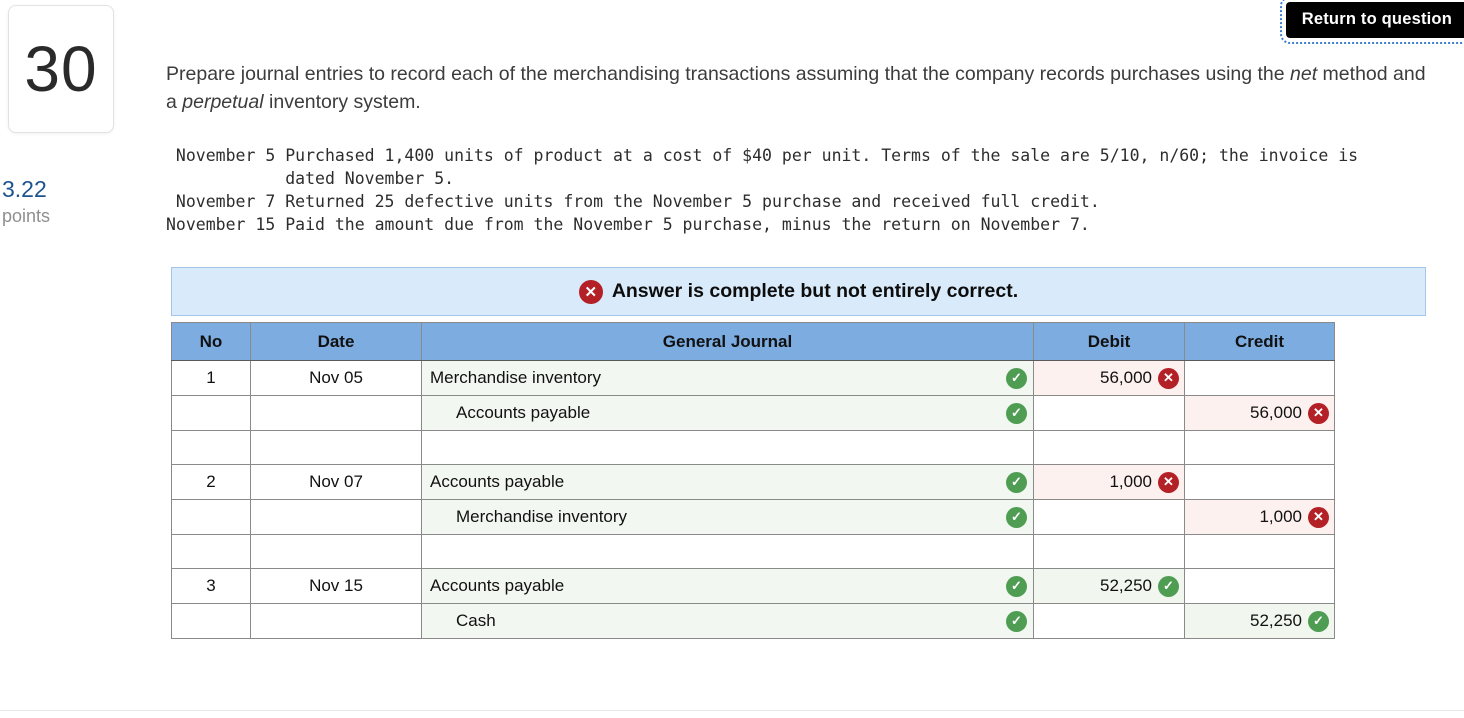 The height and width of the screenshot is (718, 1464). I want to click on cell-date: Nov 15, so click(336, 586).